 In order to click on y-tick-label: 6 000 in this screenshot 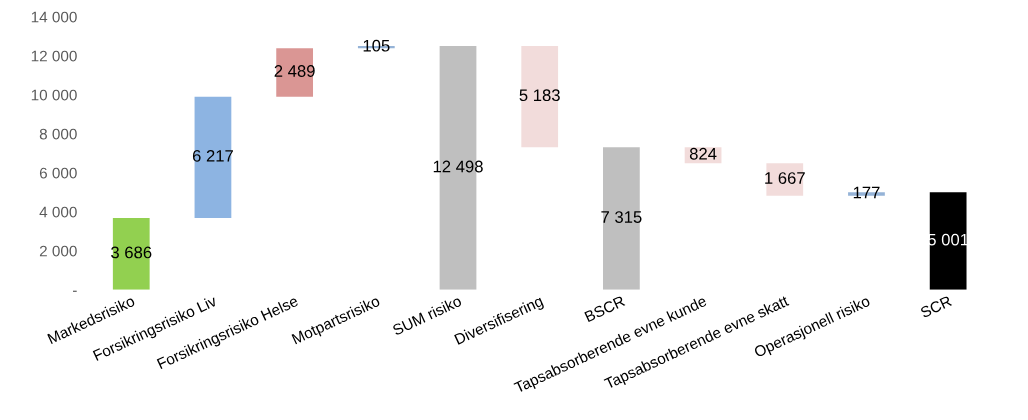, I will do `click(58, 173)`.